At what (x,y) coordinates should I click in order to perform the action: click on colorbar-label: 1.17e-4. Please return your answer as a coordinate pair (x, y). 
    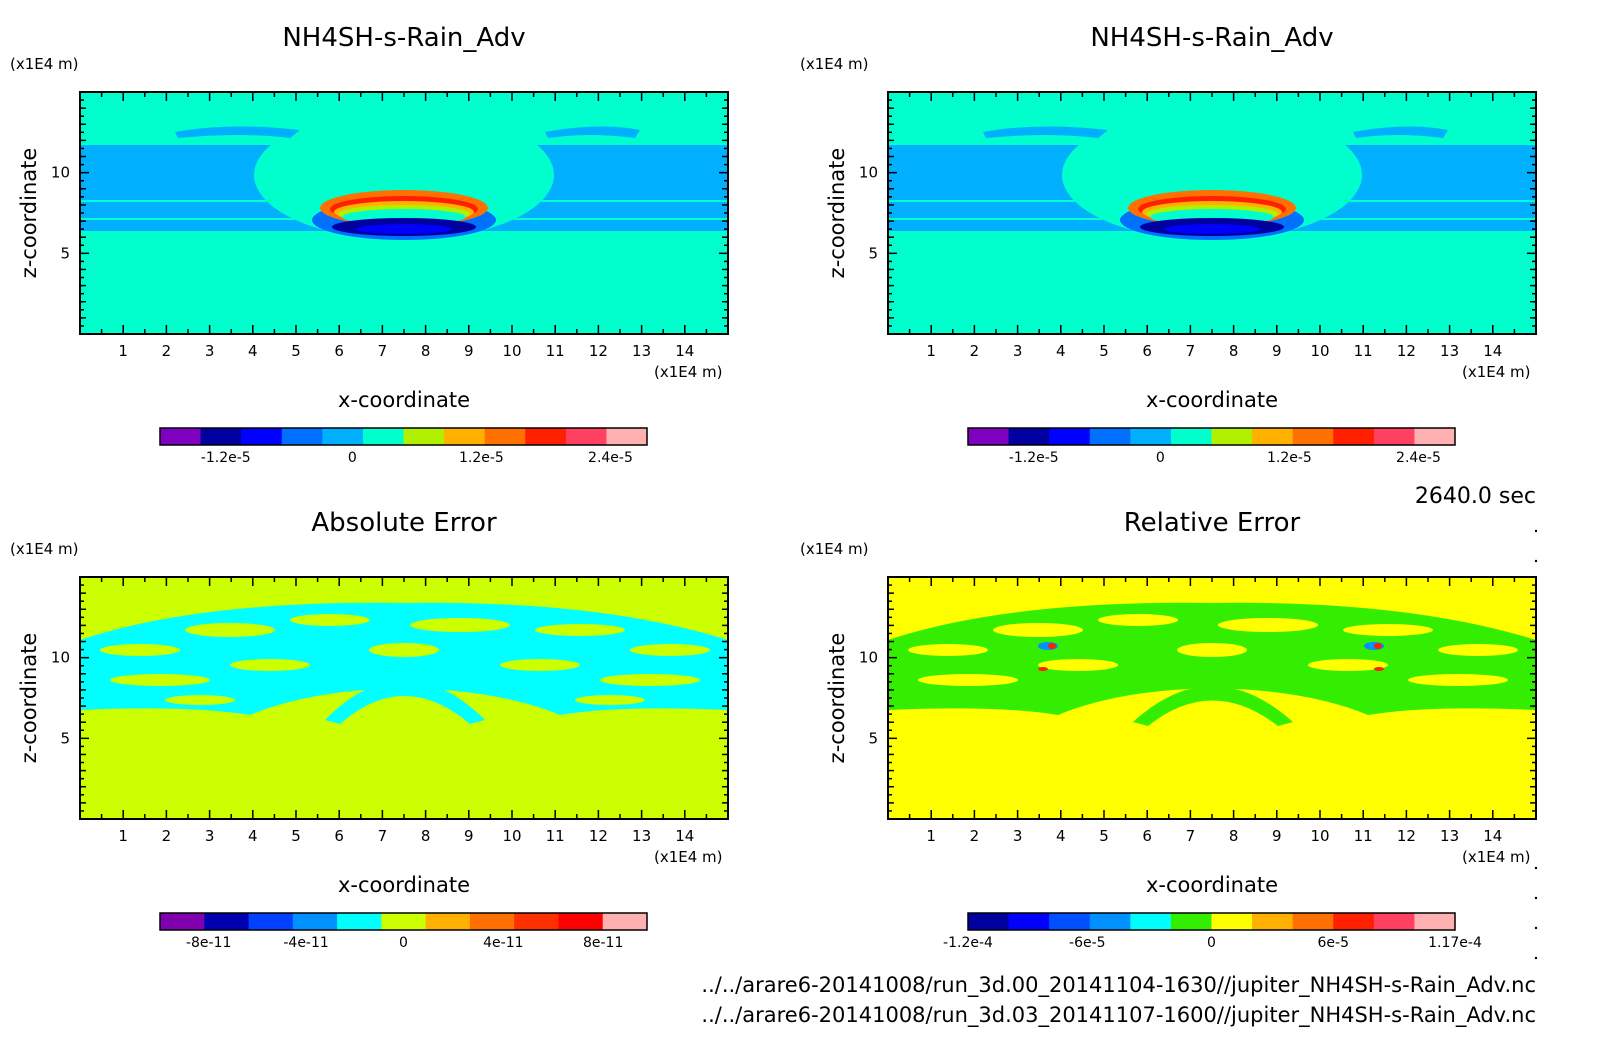
    Looking at the image, I should click on (1455, 943).